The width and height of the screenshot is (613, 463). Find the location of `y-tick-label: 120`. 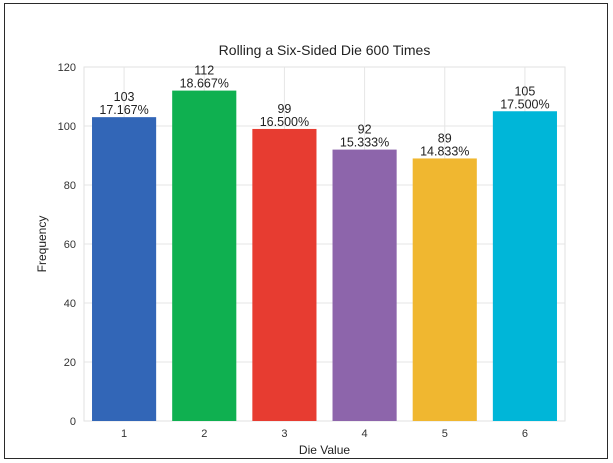

y-tick-label: 120 is located at coordinates (67, 68).